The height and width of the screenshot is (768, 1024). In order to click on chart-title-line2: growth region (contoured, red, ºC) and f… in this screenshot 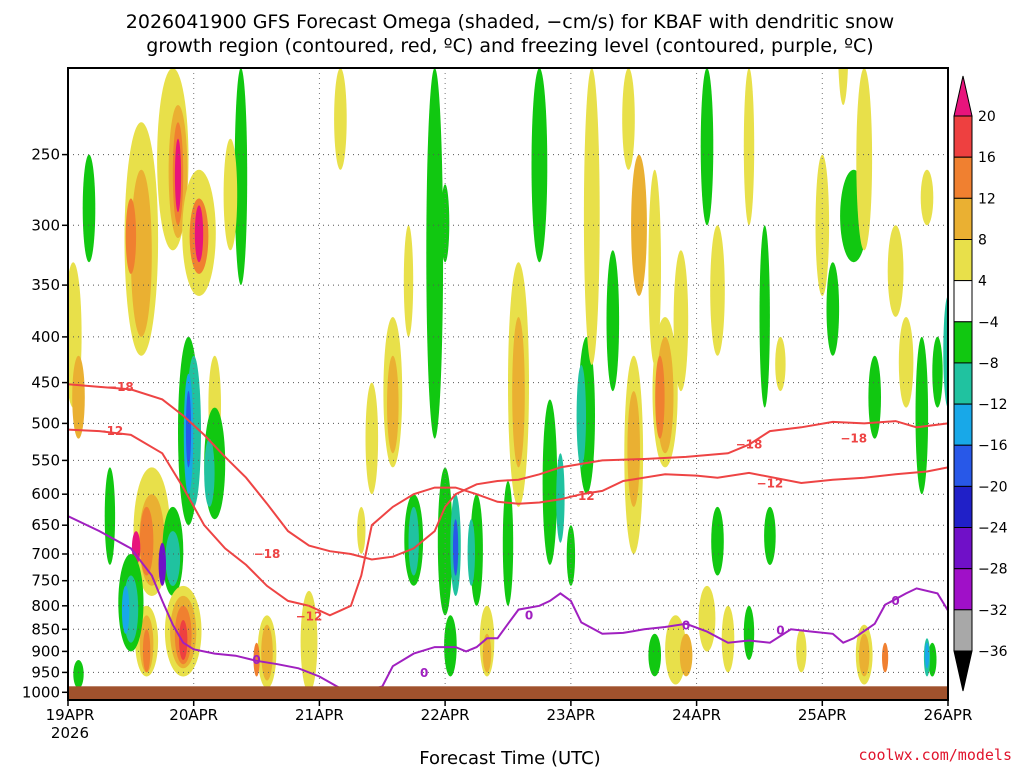, I will do `click(509, 46)`.